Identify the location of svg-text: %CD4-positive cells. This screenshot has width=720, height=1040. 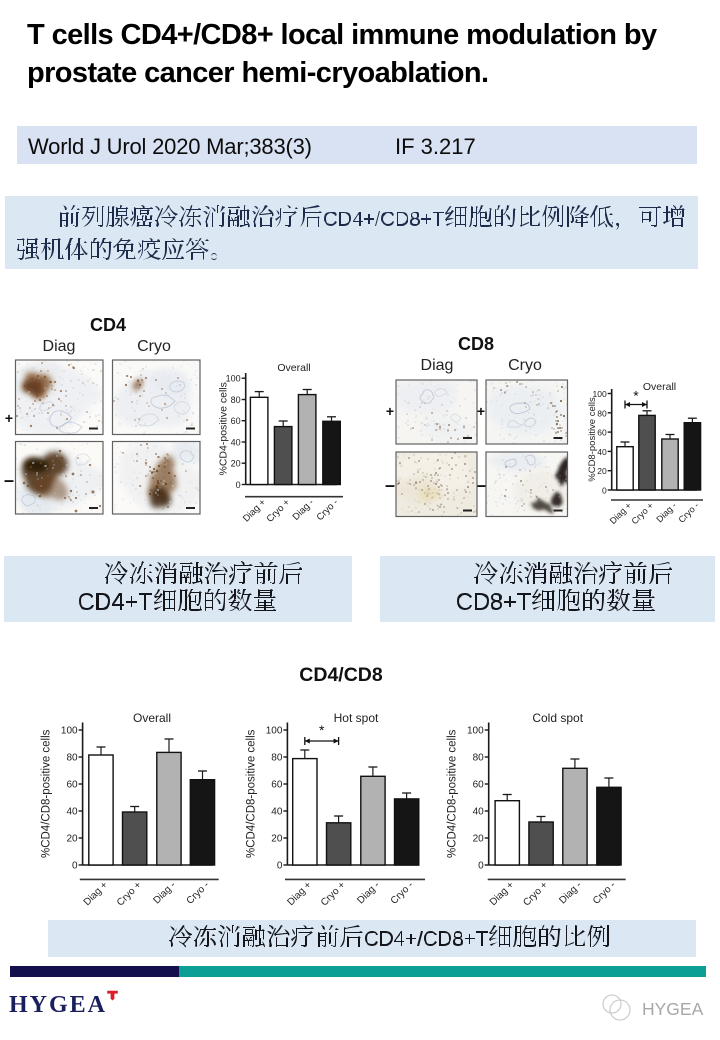
(224, 428).